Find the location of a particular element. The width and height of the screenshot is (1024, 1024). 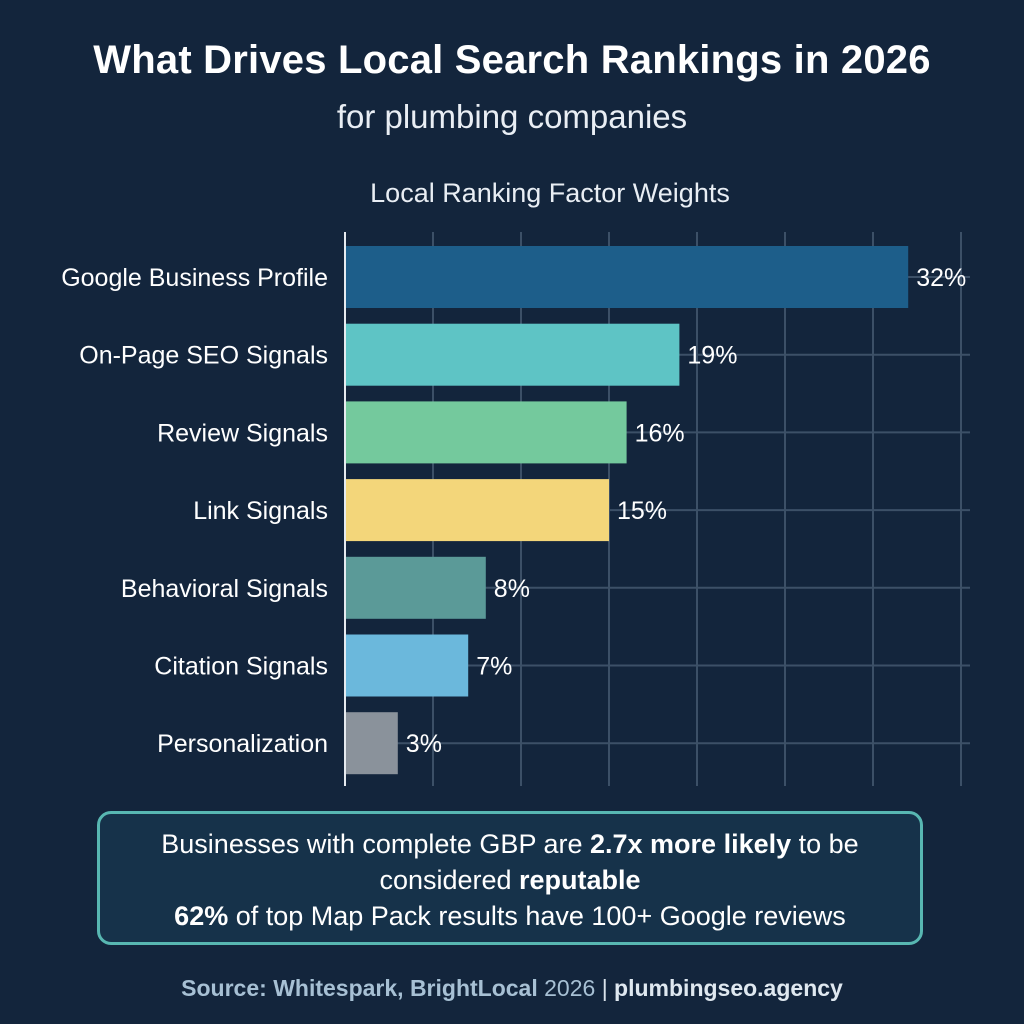

category-label: Citation Signals is located at coordinates (241, 667).